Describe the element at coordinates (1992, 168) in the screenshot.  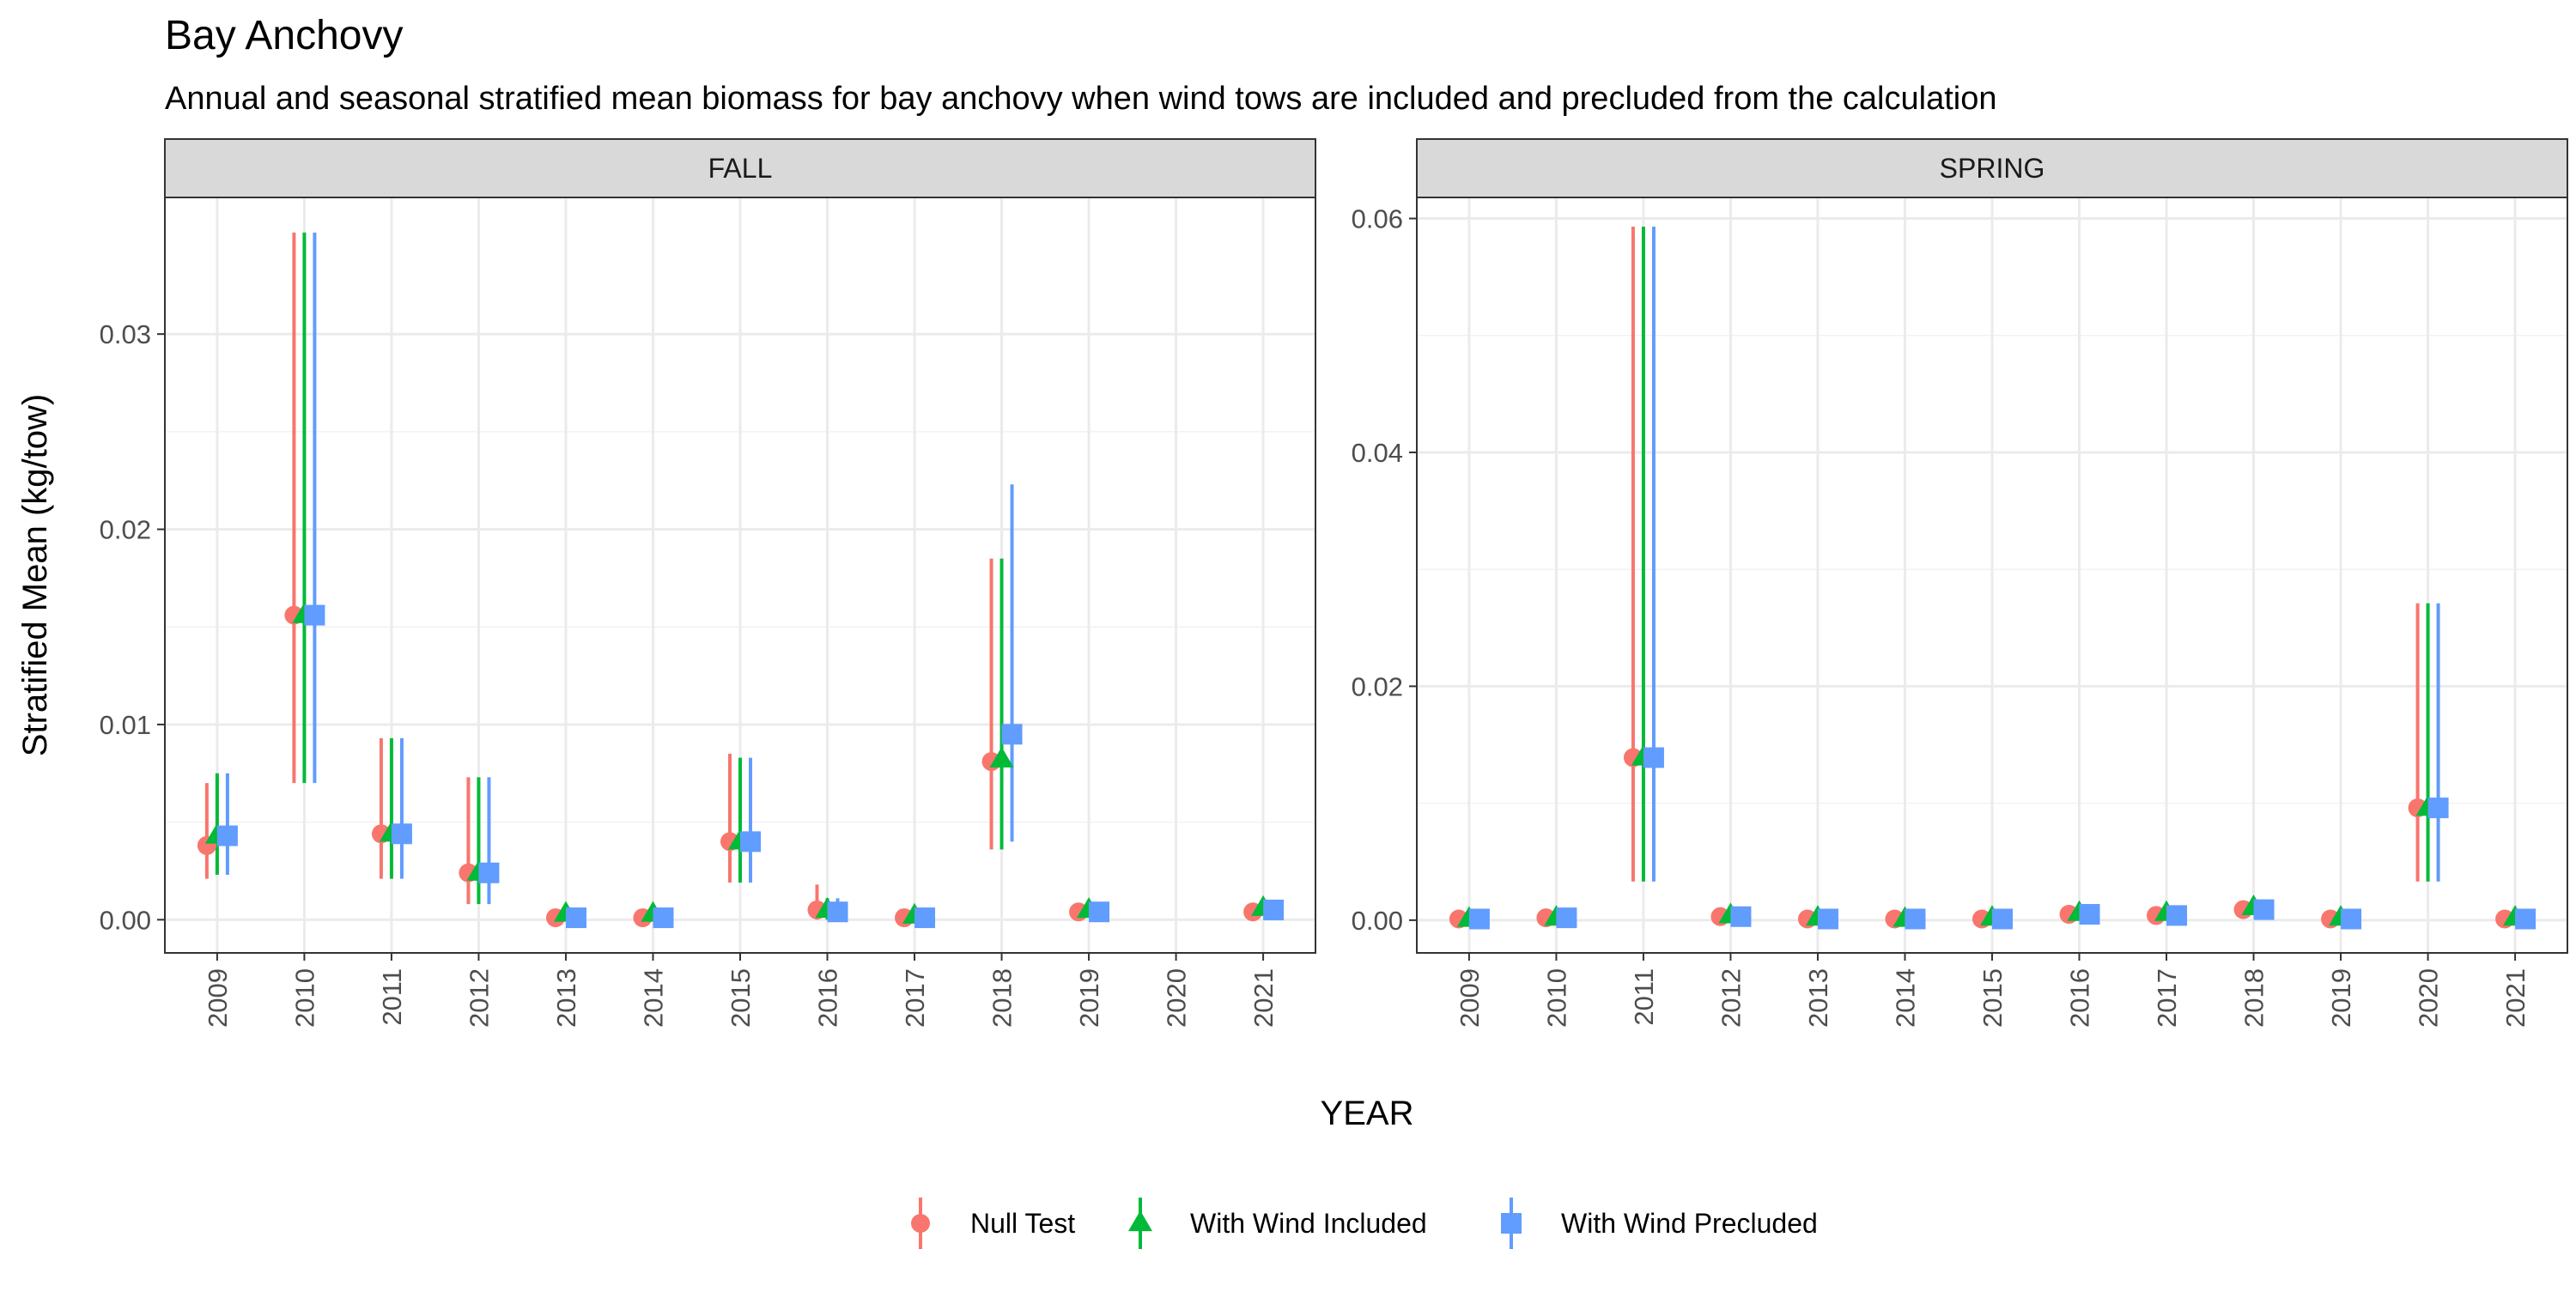
I see `facet-strip-label: SPRING` at that location.